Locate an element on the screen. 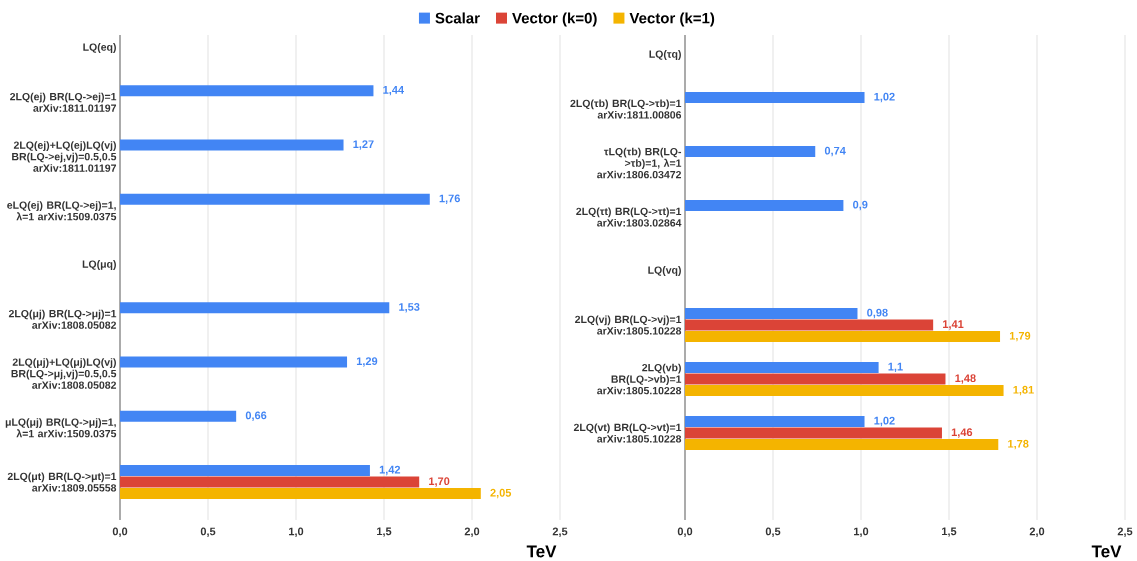  y-tick-label: 2LQ(vt) BR(LQ->vt)=1 arXiv:1805.10228 is located at coordinates (627, 433).